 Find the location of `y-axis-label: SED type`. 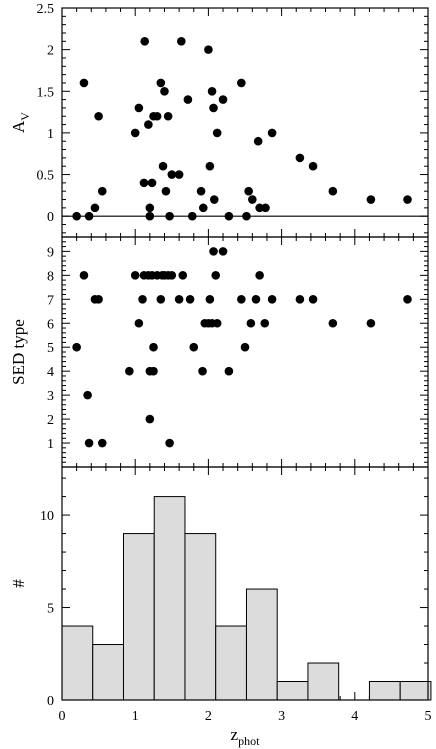

y-axis-label: SED type is located at coordinates (18, 352).